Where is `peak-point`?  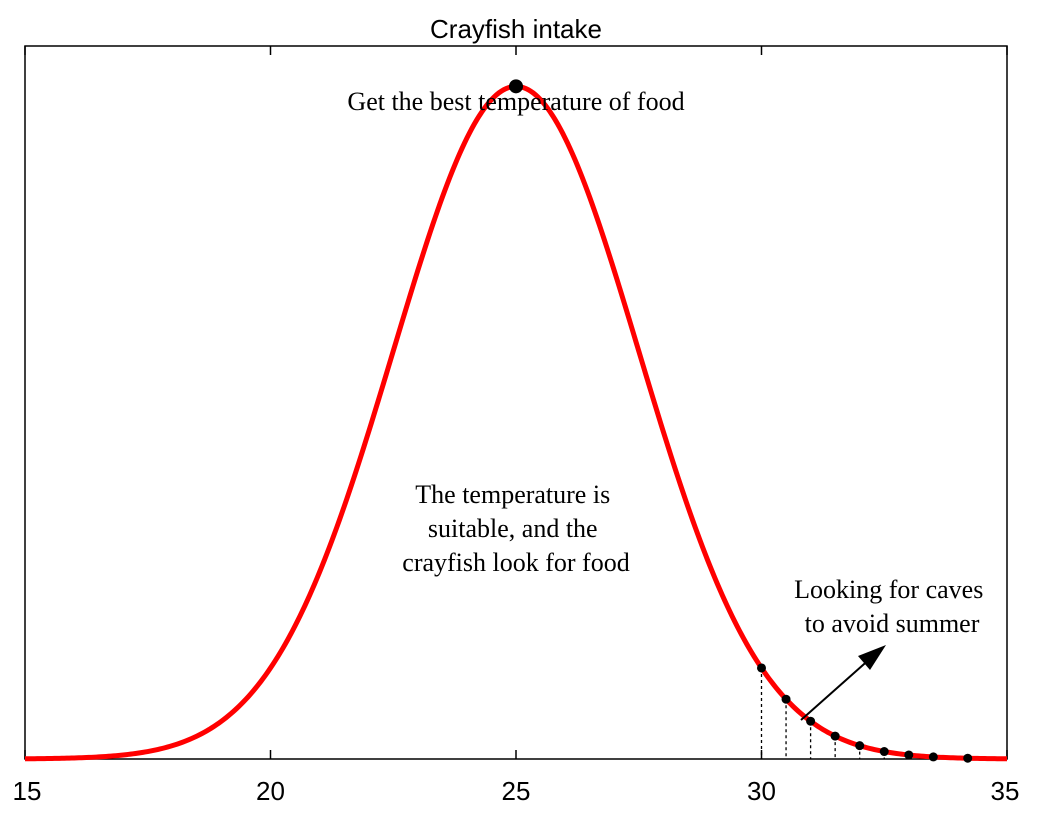
peak-point is located at coordinates (516, 86).